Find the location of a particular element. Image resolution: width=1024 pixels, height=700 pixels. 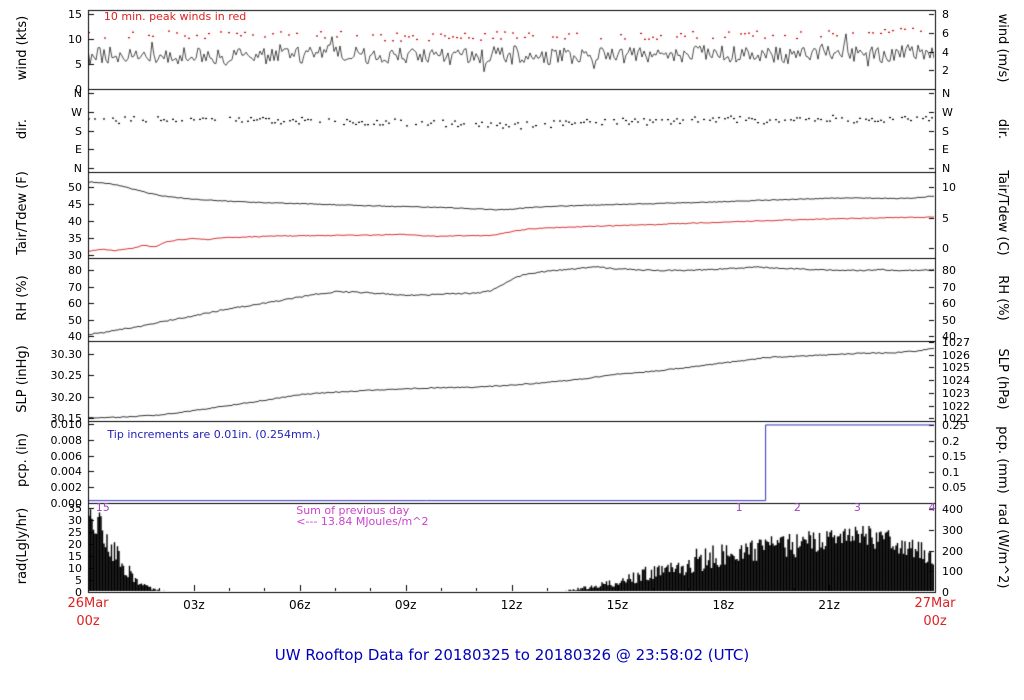

x-tick-label: 06z is located at coordinates (299, 605).